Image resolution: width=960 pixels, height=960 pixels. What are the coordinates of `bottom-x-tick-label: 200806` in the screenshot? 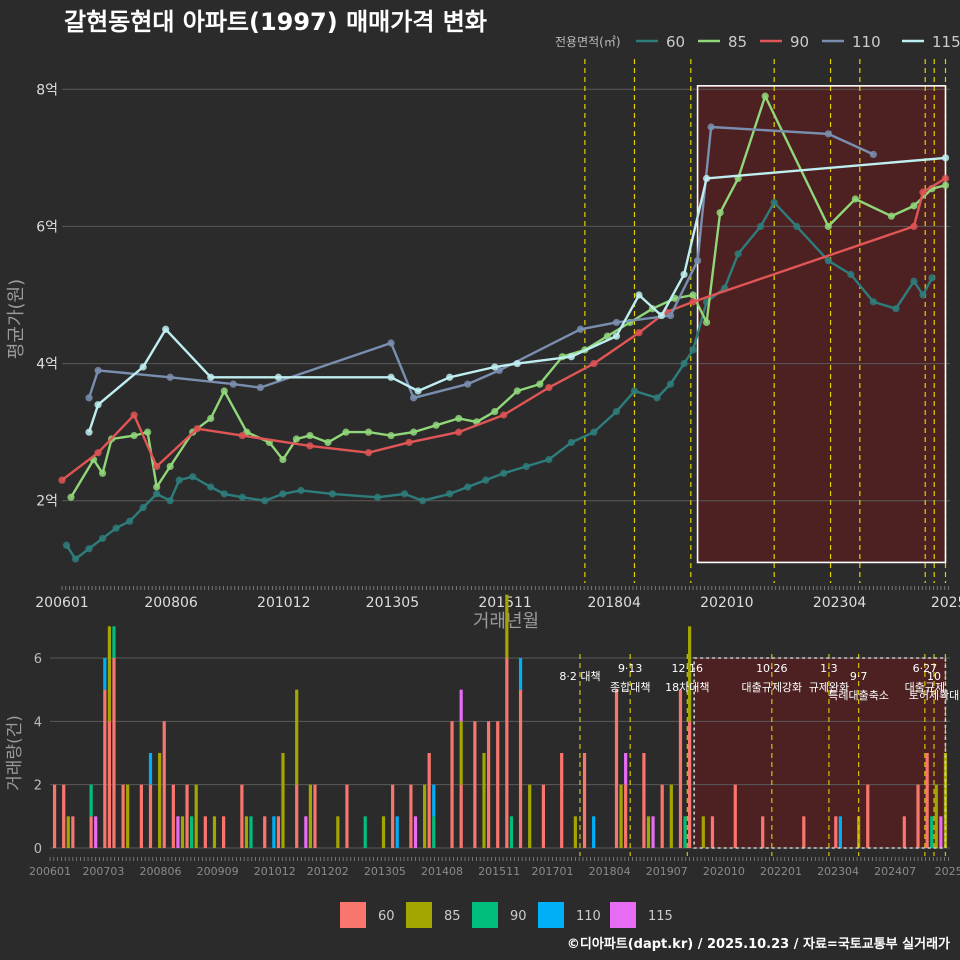 It's located at (161, 871).